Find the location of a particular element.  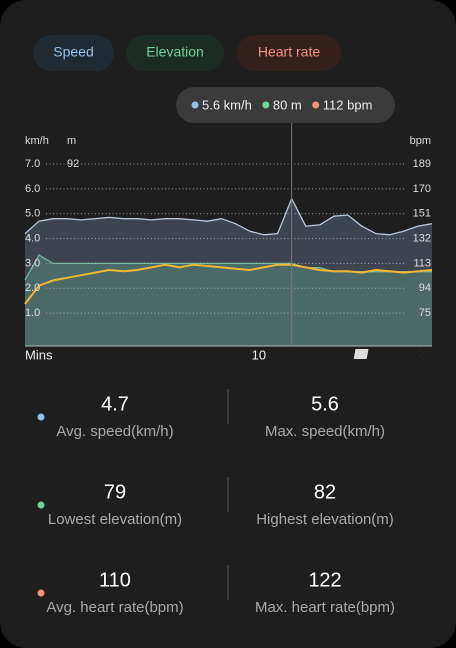

tab-label: Speed is located at coordinates (73, 52).